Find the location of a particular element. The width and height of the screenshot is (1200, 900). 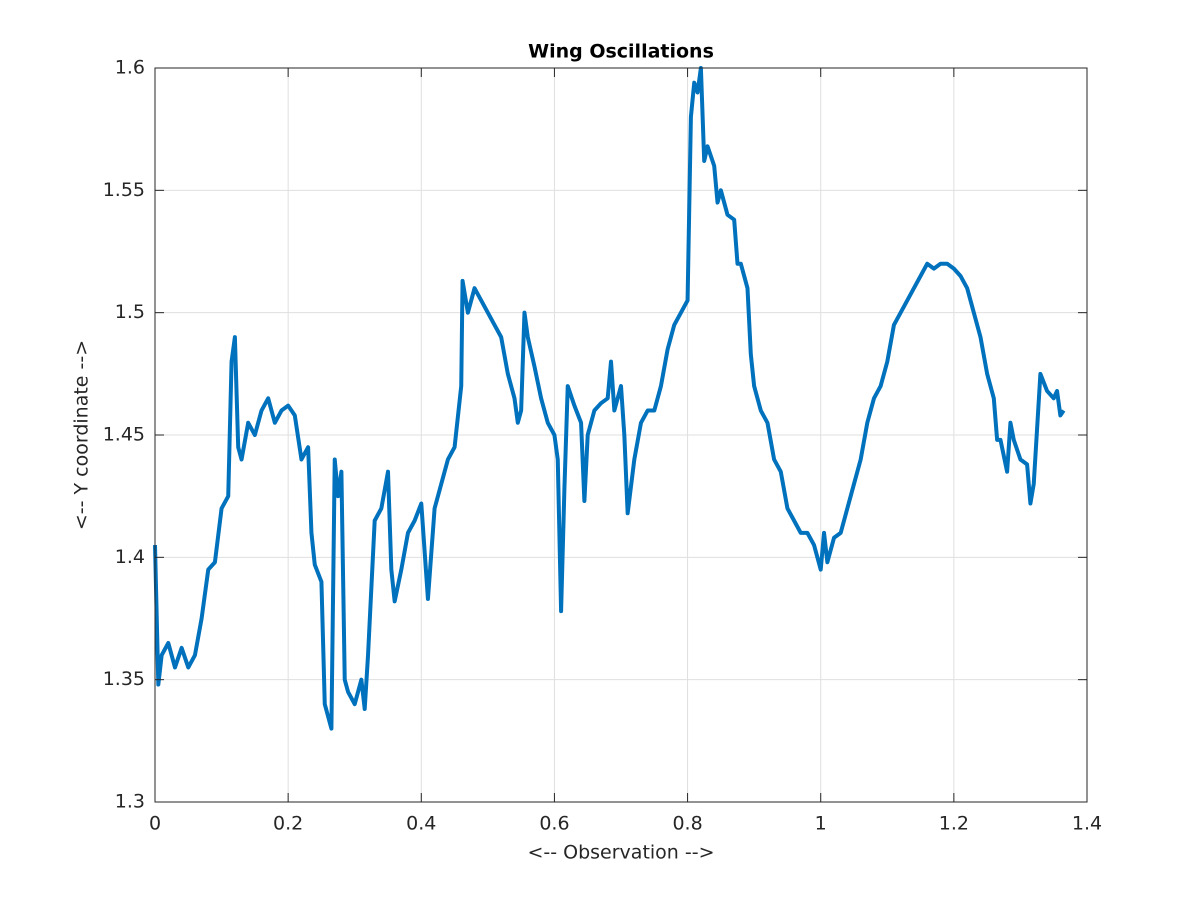

y-tick-label: 1.5 is located at coordinates (130, 312).